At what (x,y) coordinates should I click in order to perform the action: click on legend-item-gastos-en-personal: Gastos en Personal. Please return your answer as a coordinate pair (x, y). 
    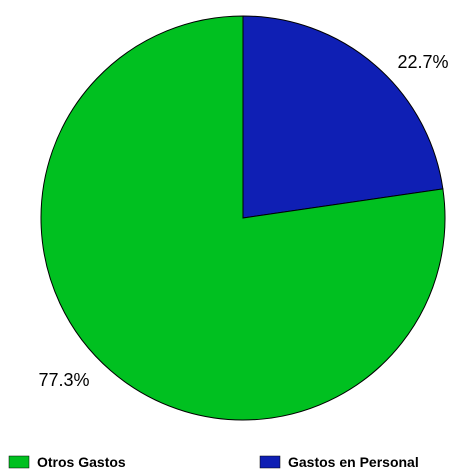
    Looking at the image, I should click on (339, 462).